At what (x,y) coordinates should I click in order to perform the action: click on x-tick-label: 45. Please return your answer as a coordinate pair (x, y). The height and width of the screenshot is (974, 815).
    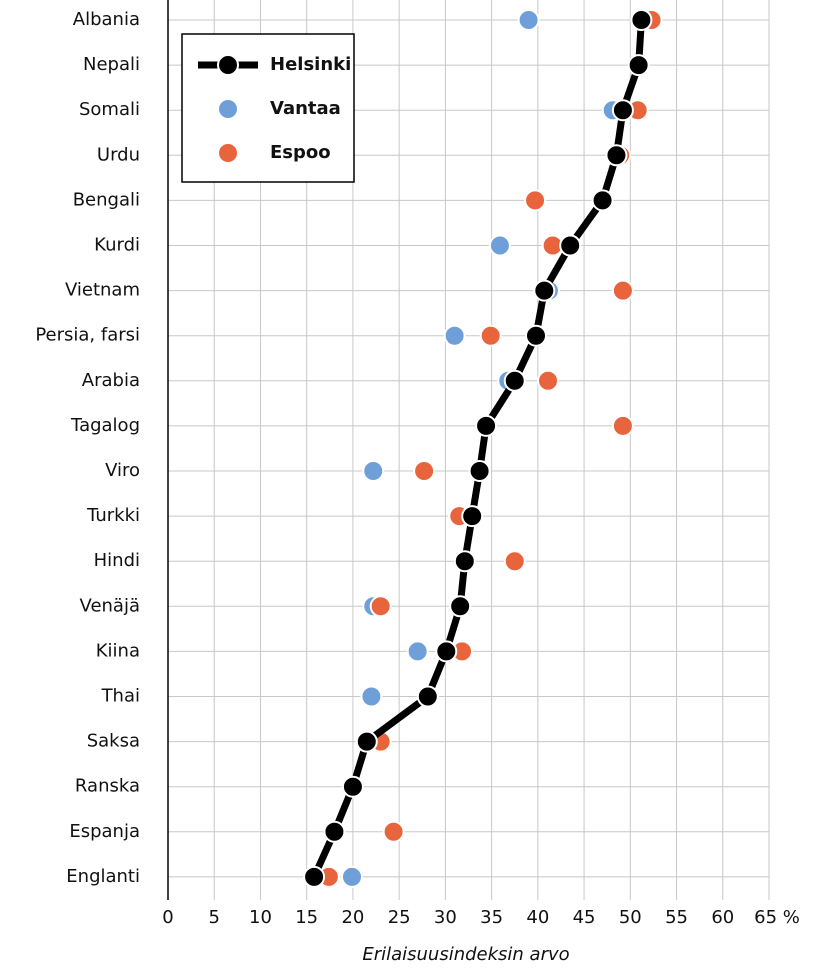
    Looking at the image, I should click on (584, 917).